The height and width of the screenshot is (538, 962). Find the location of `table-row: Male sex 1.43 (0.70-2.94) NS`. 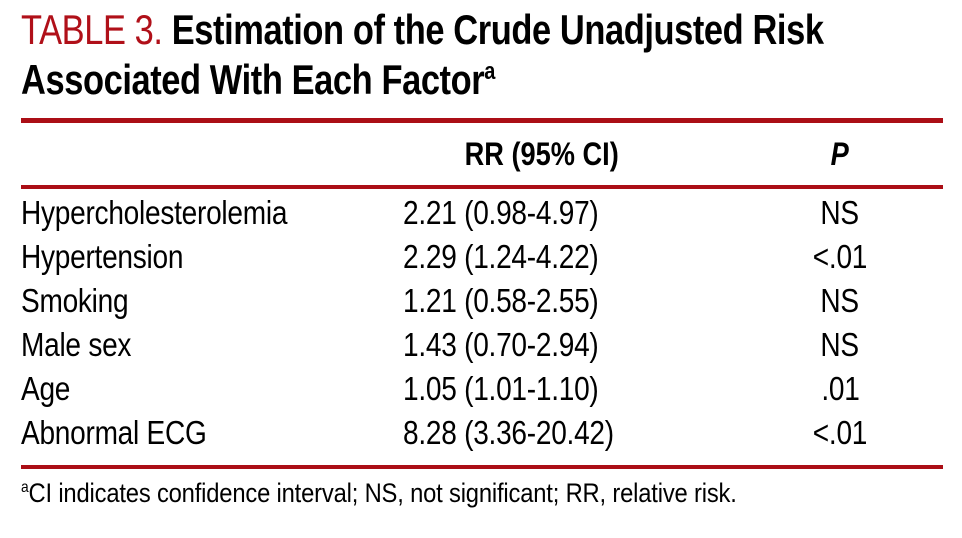

table-row: Male sex 1.43 (0.70-2.94) NS is located at coordinates (482, 345).